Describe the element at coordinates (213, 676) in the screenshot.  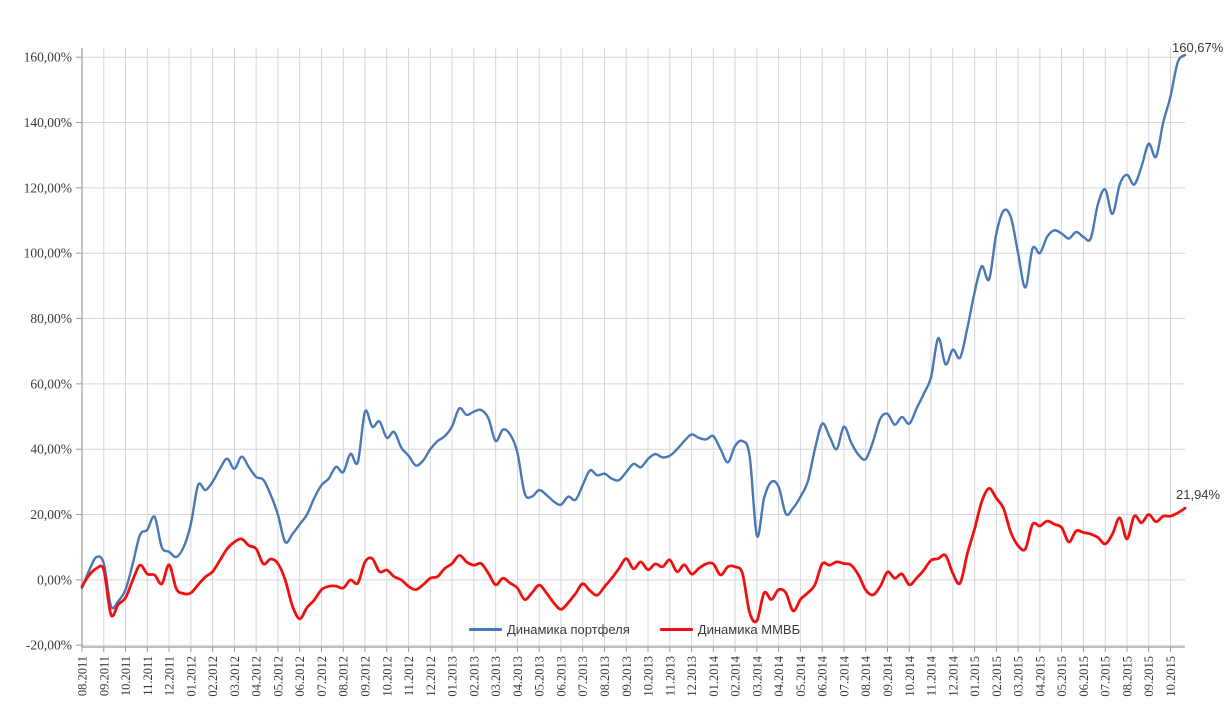
I see `x-axis-label: 02.2012` at that location.